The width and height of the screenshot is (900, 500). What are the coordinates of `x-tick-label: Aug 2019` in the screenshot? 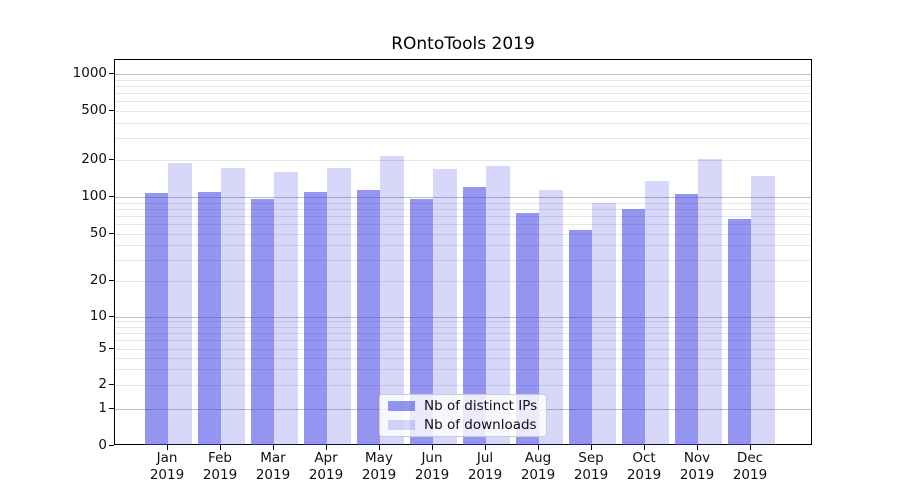 It's located at (538, 466).